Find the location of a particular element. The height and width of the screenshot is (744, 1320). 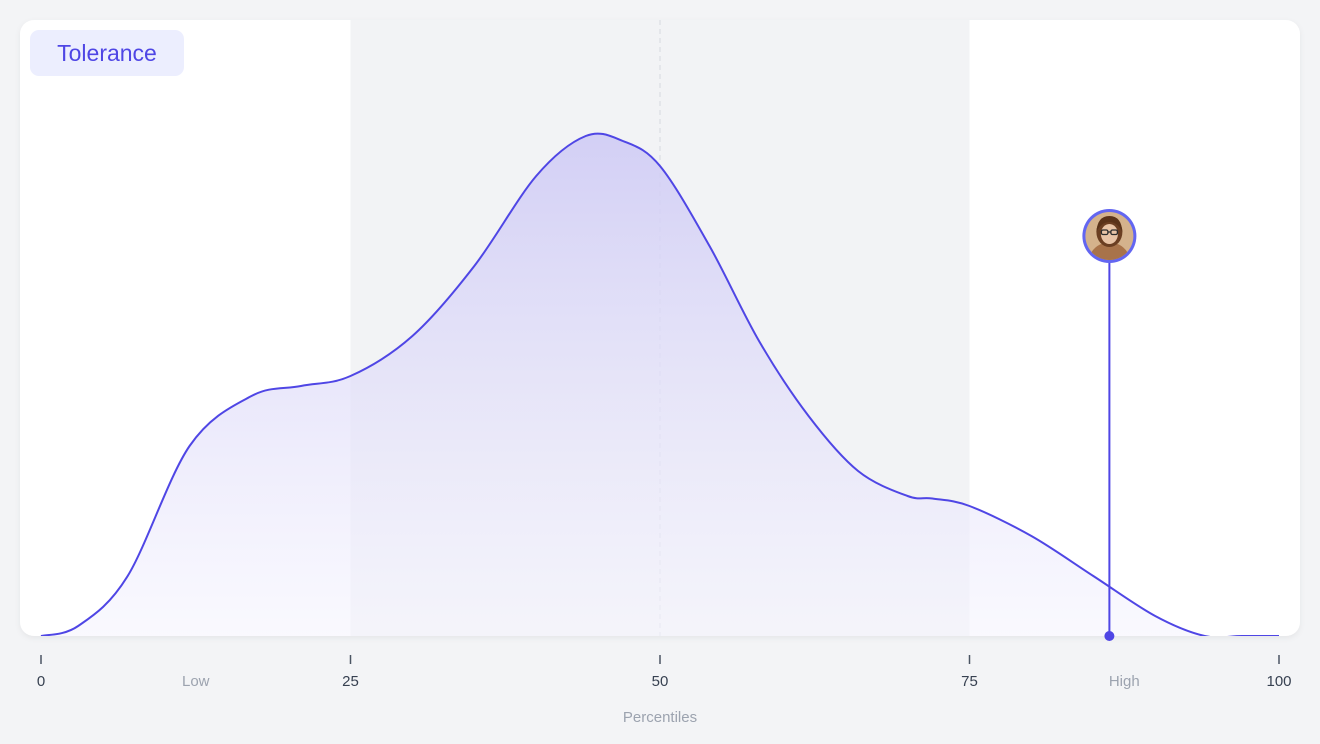

badge-background is located at coordinates (107, 53).